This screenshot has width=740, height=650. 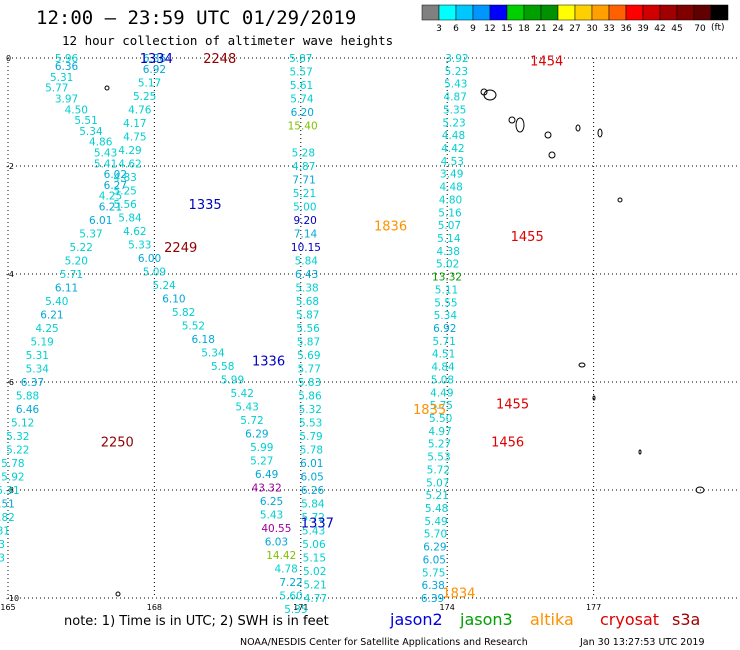 What do you see at coordinates (642, 642) in the screenshot?
I see `footer-timestamp: Jan 30 13:27:53 UTC 2019` at bounding box center [642, 642].